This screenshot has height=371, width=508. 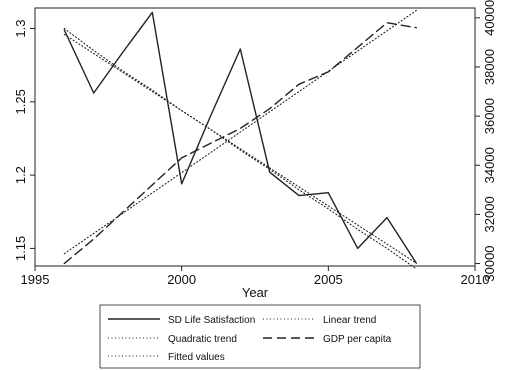 What do you see at coordinates (319, 320) in the screenshot?
I see `legend-item-linear-trend: Linear trend` at bounding box center [319, 320].